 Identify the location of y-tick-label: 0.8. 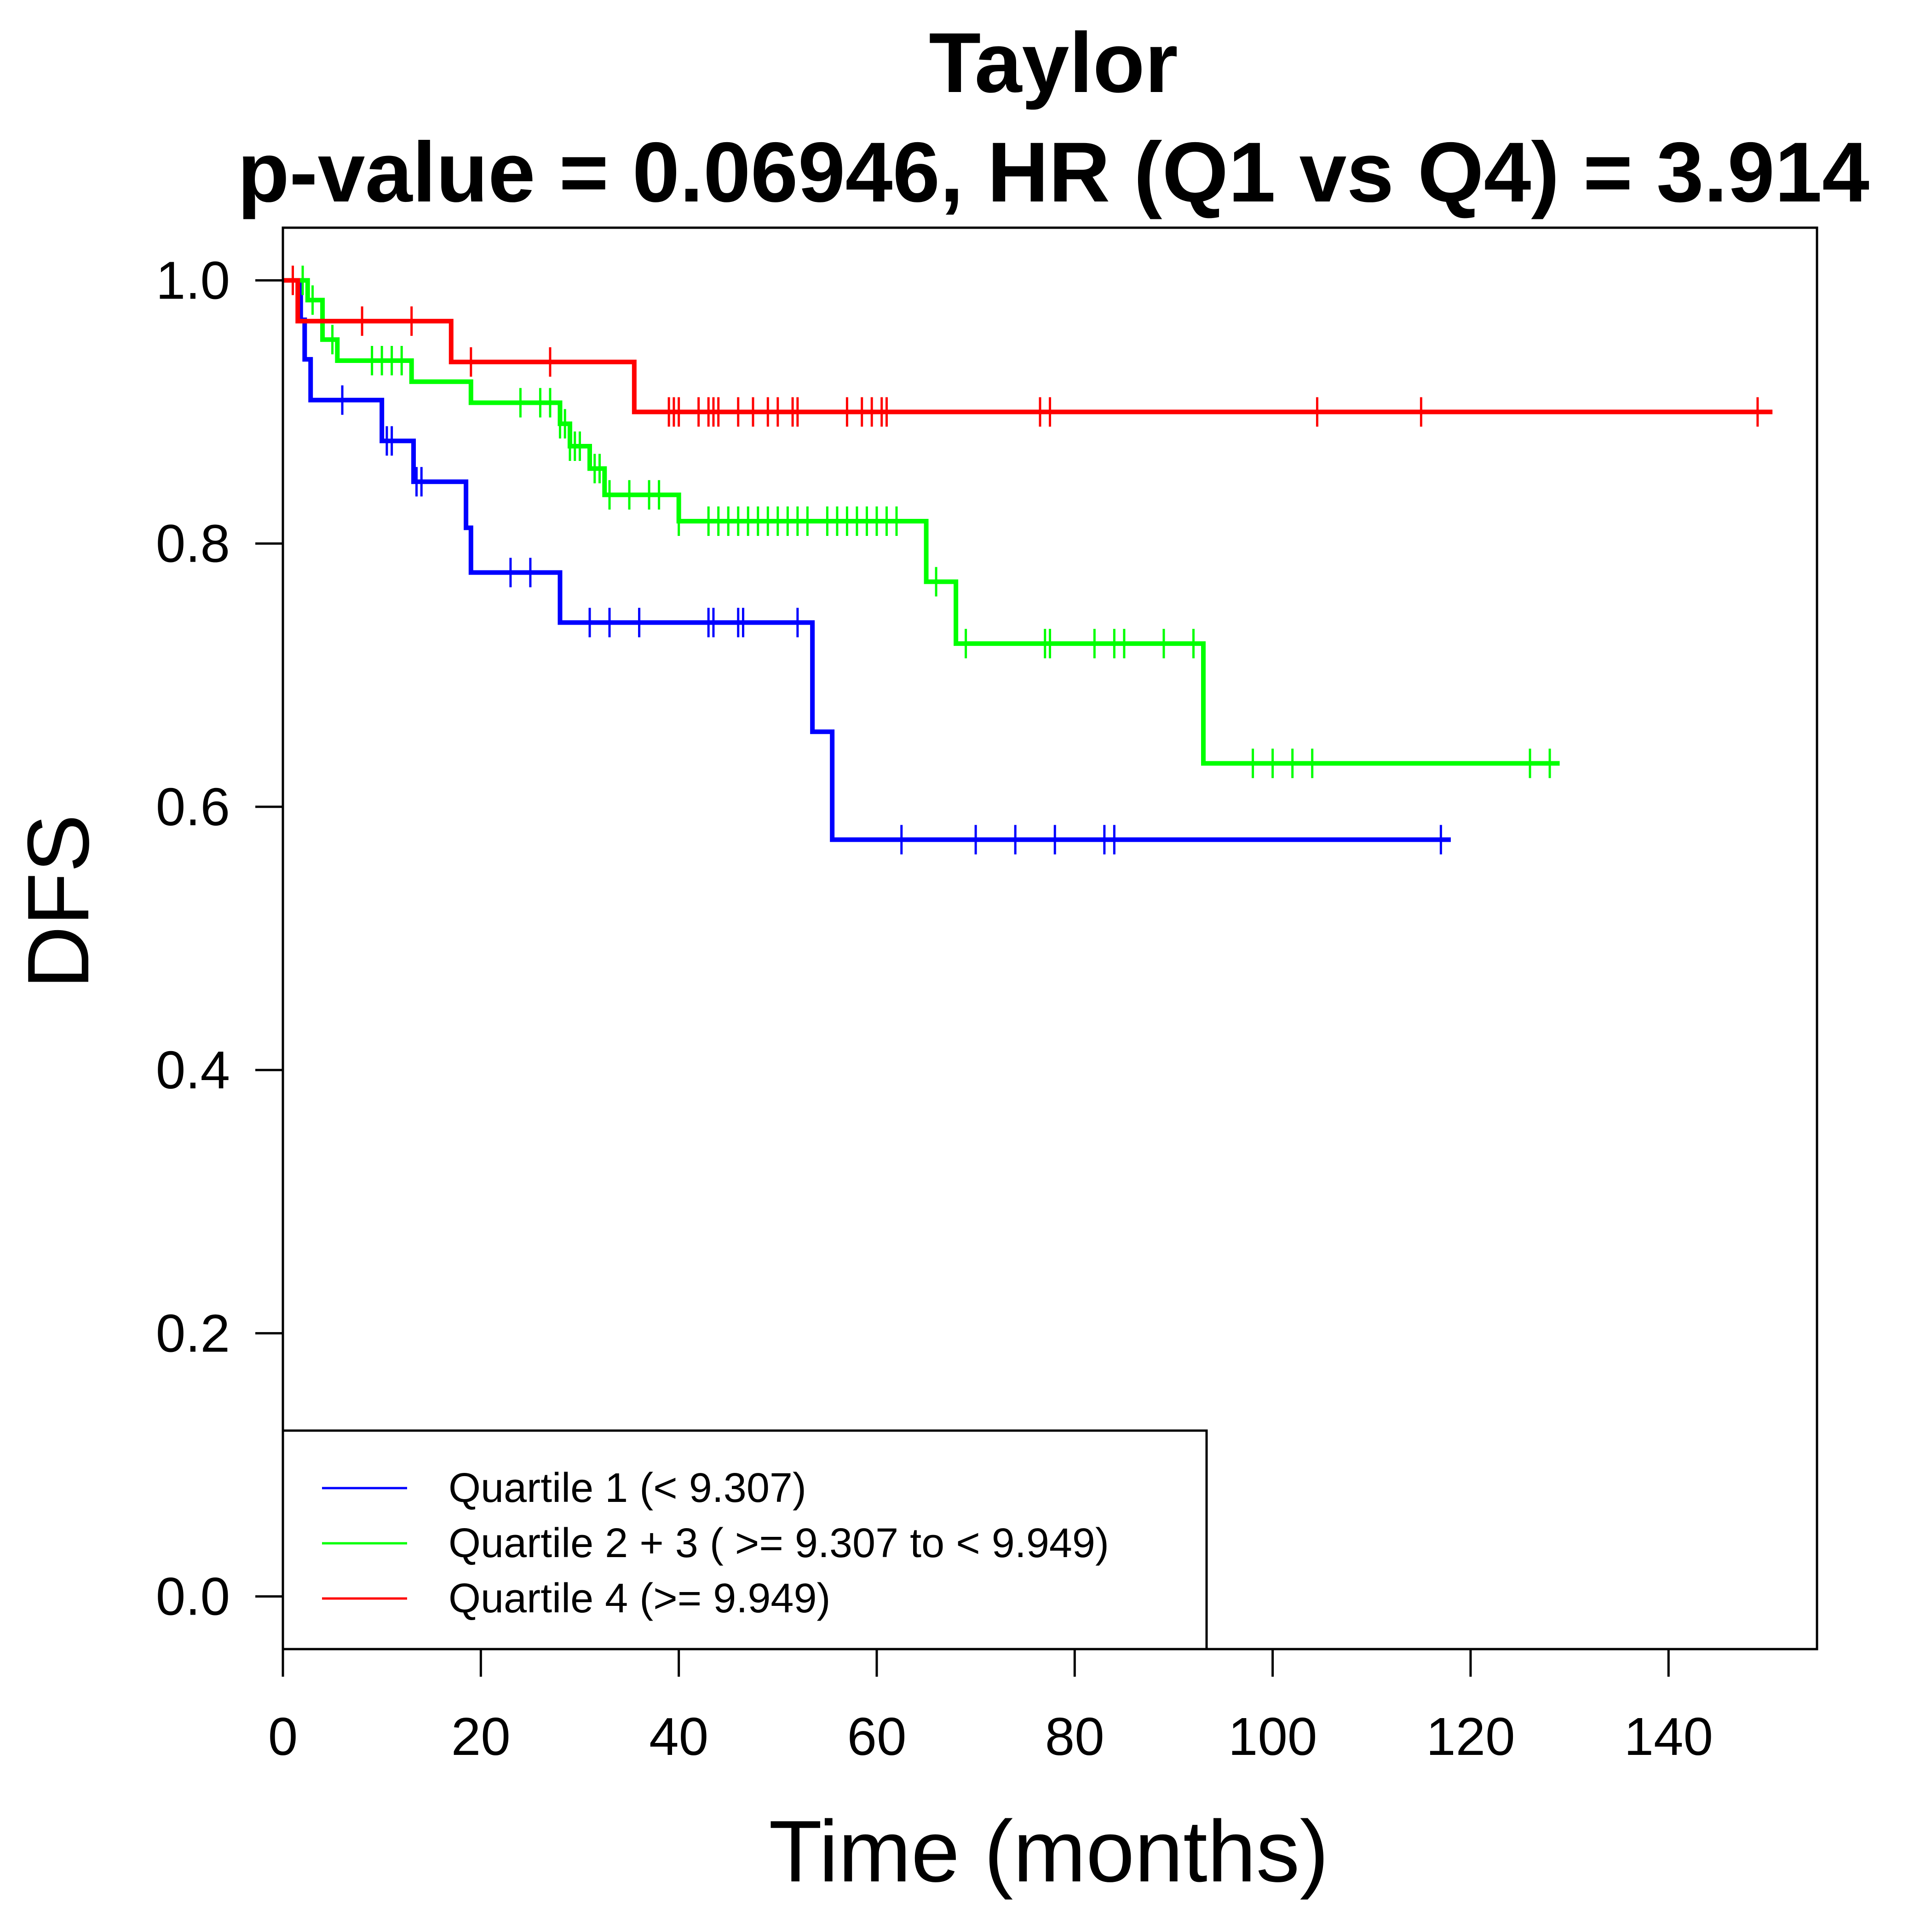
(193, 544).